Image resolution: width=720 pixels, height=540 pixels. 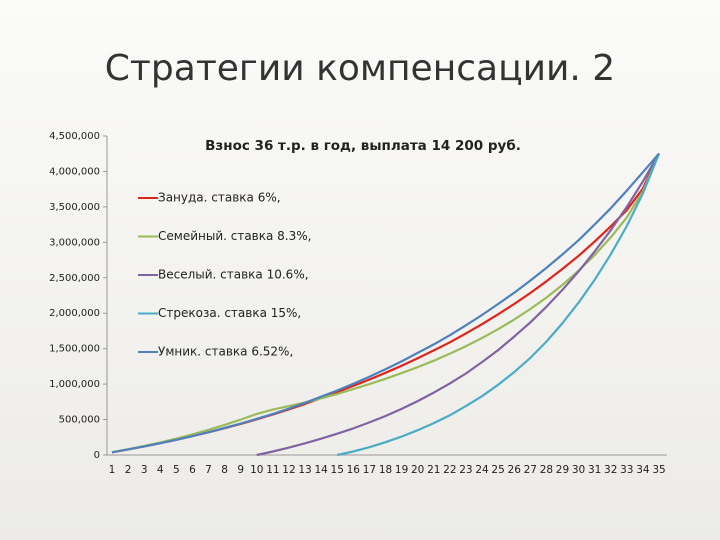 I want to click on y-tick-label: 3,500,000, so click(x=74, y=207).